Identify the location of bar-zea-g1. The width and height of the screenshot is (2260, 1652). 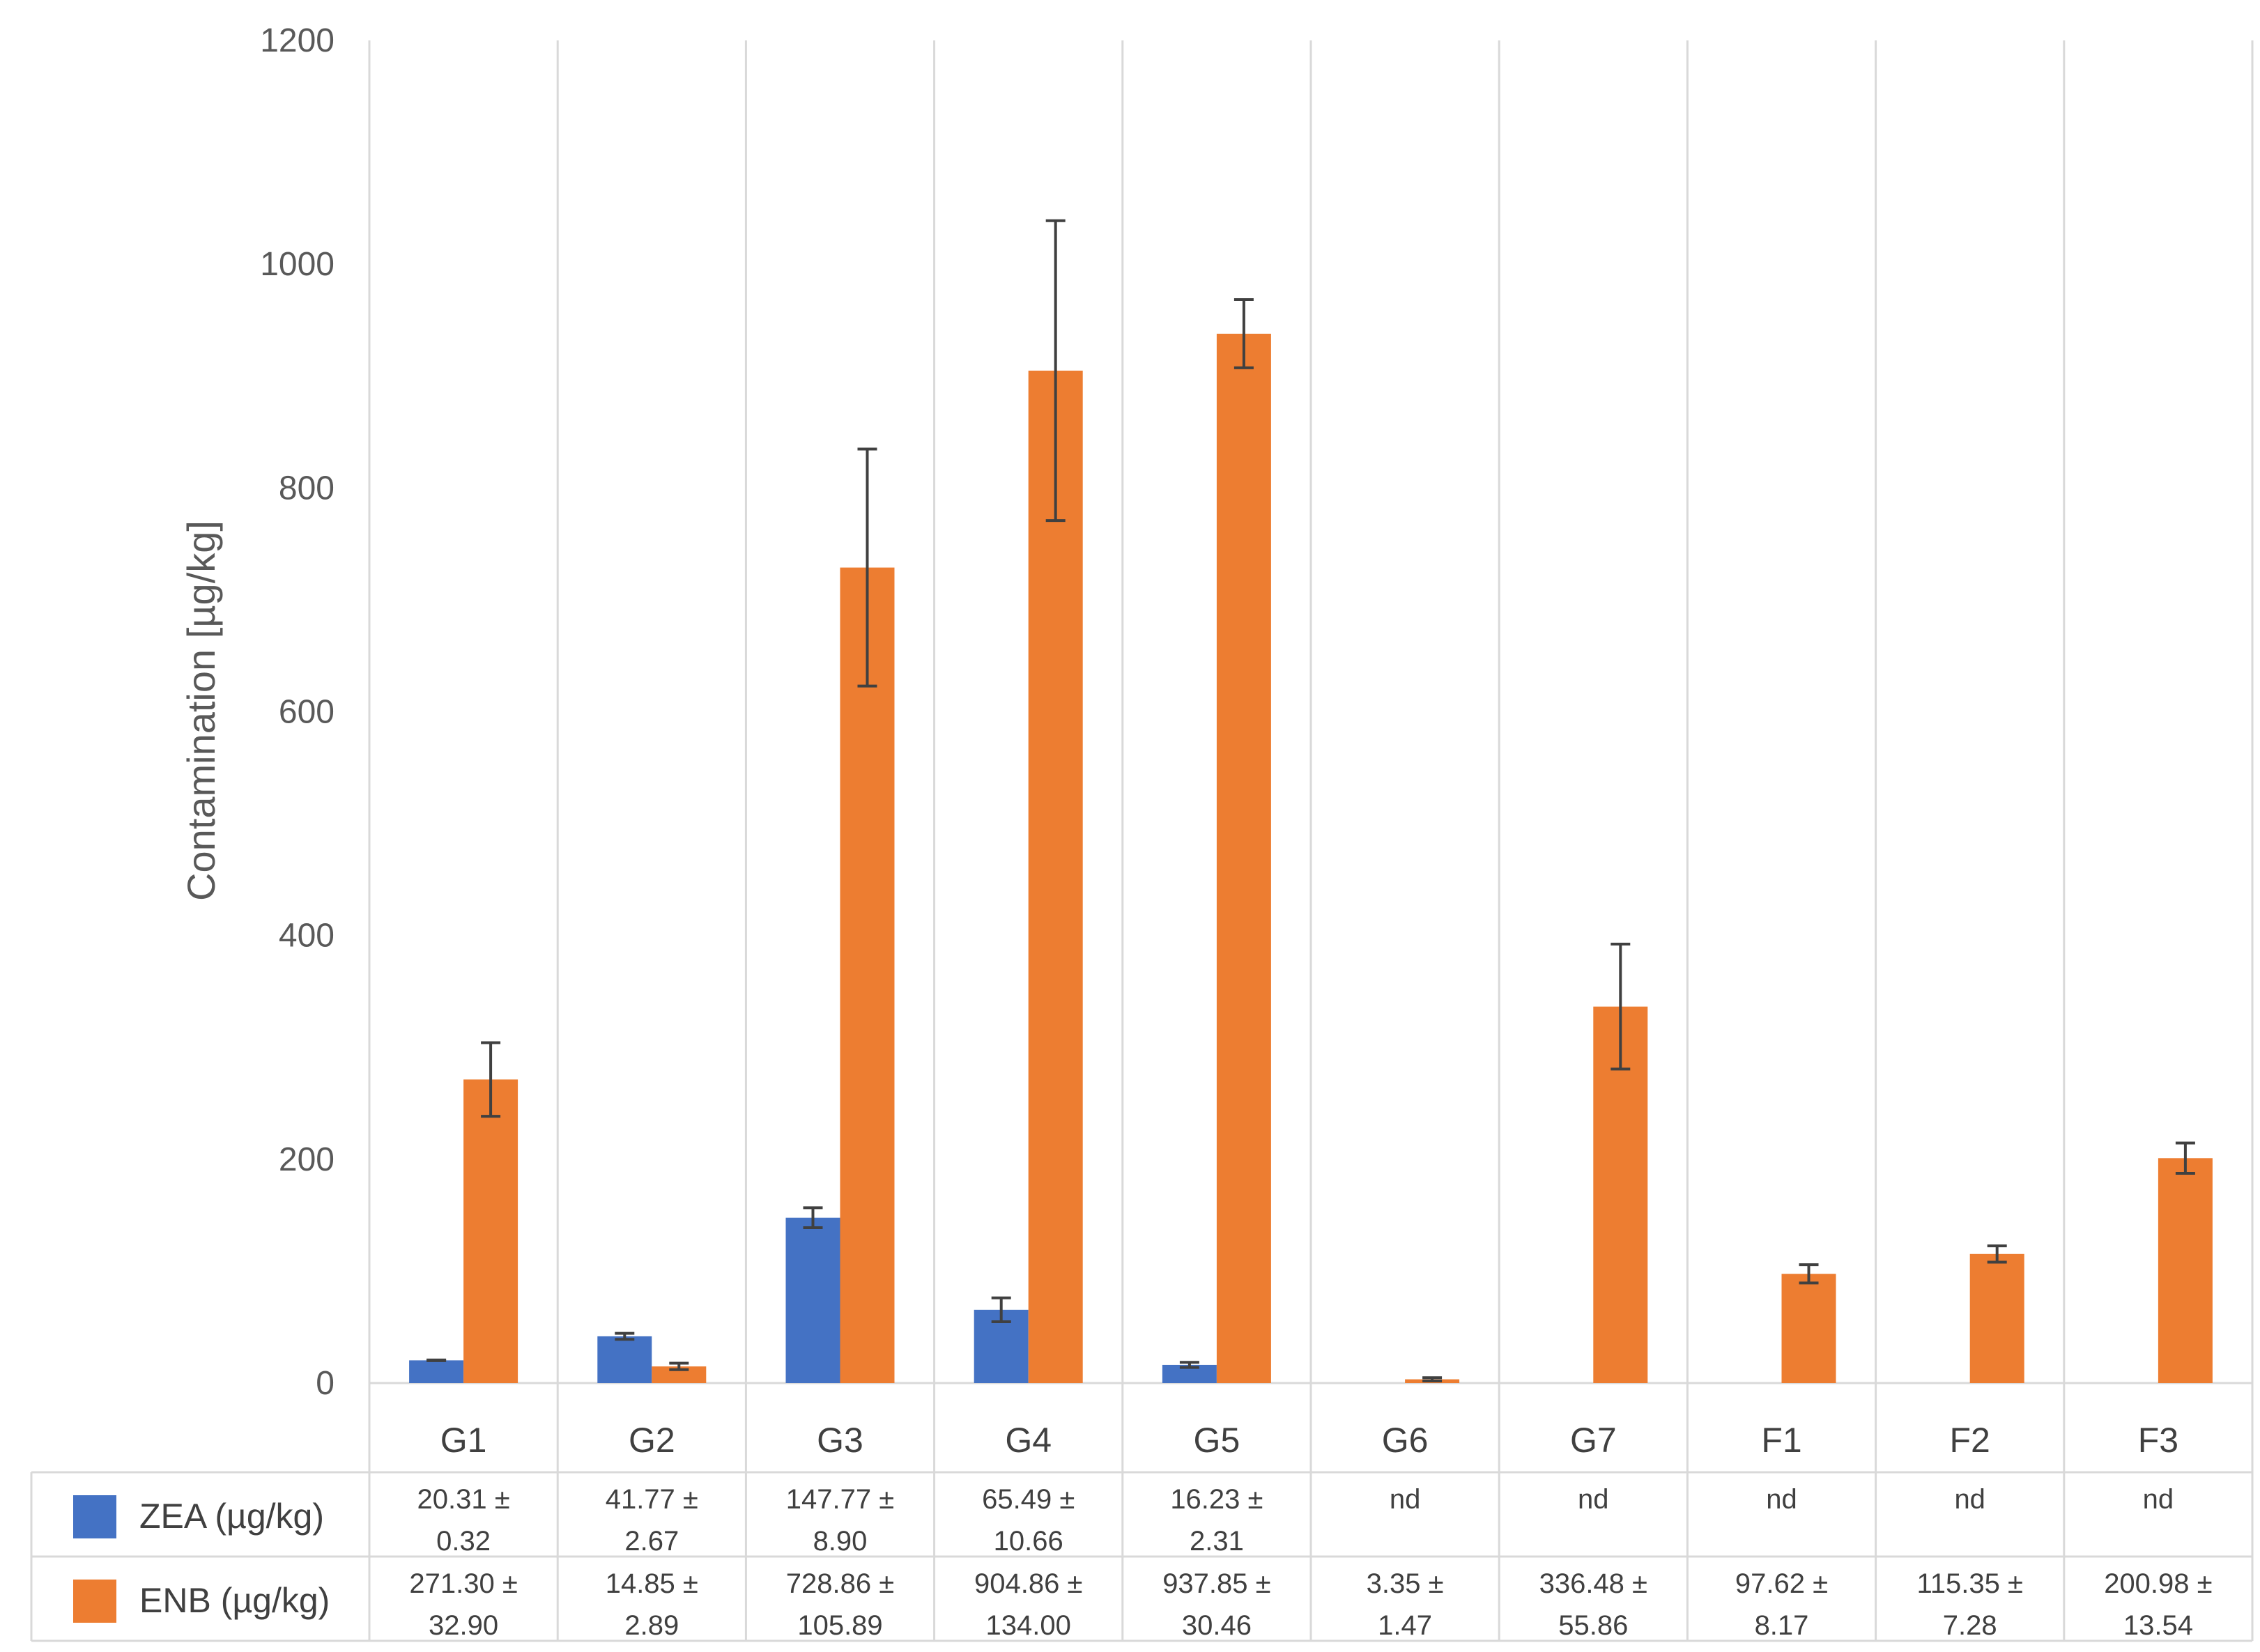
(436, 1371).